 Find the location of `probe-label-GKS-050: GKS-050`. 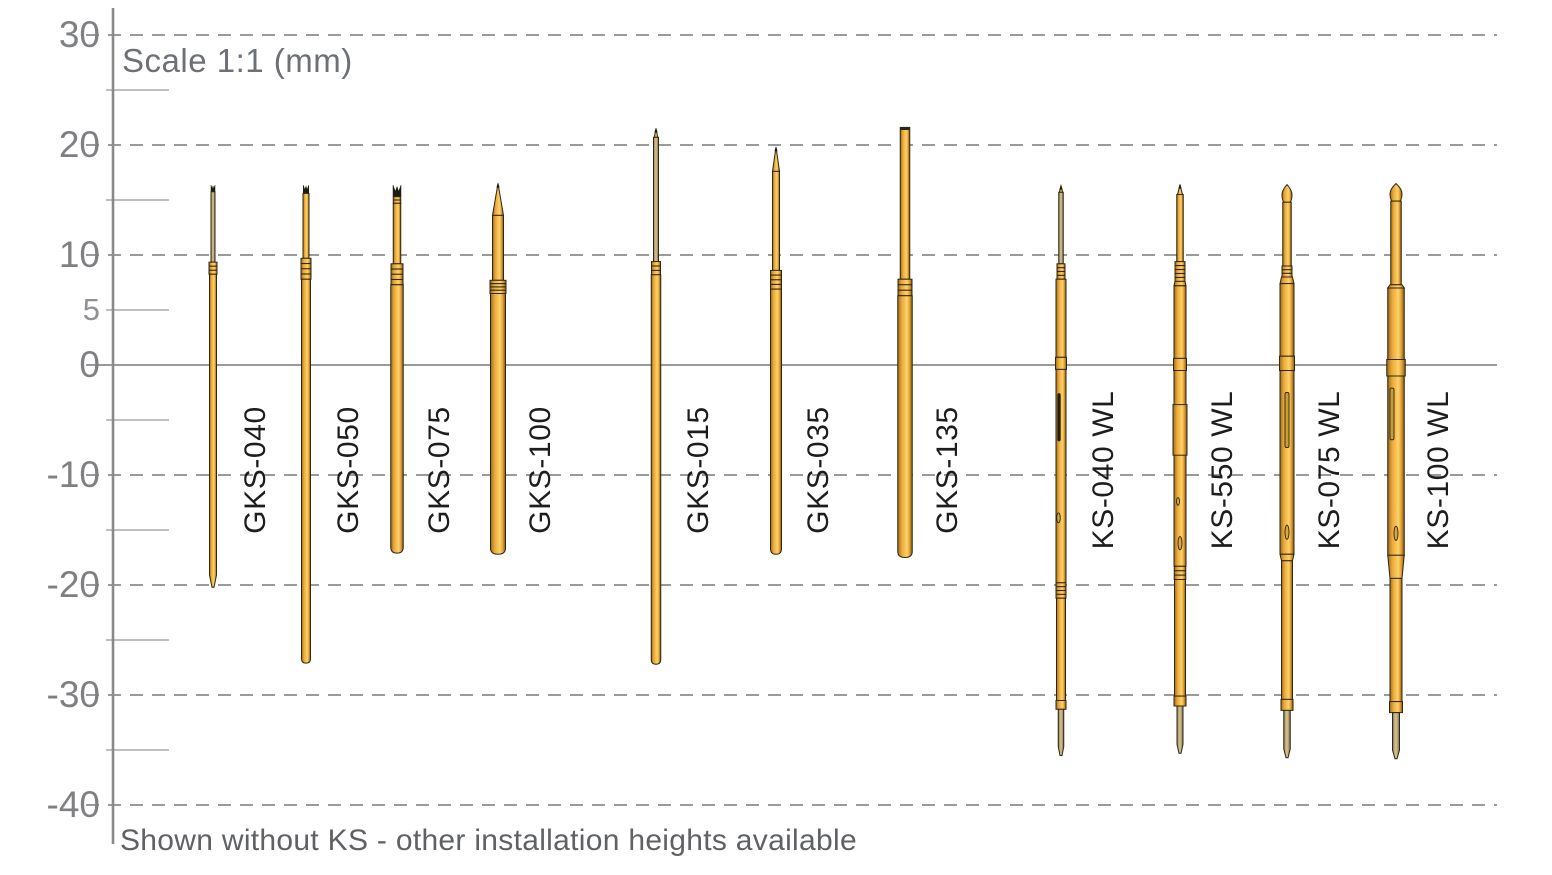

probe-label-GKS-050: GKS-050 is located at coordinates (348, 470).